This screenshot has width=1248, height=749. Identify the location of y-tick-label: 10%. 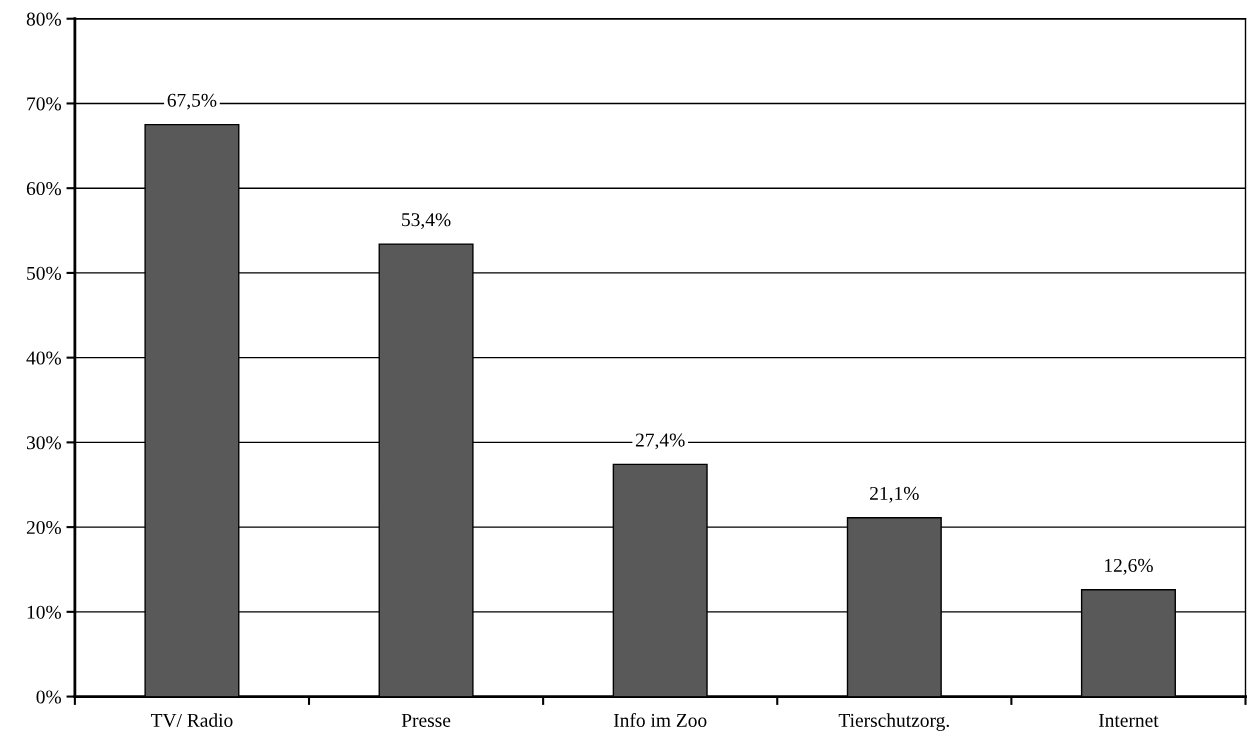
(44, 612).